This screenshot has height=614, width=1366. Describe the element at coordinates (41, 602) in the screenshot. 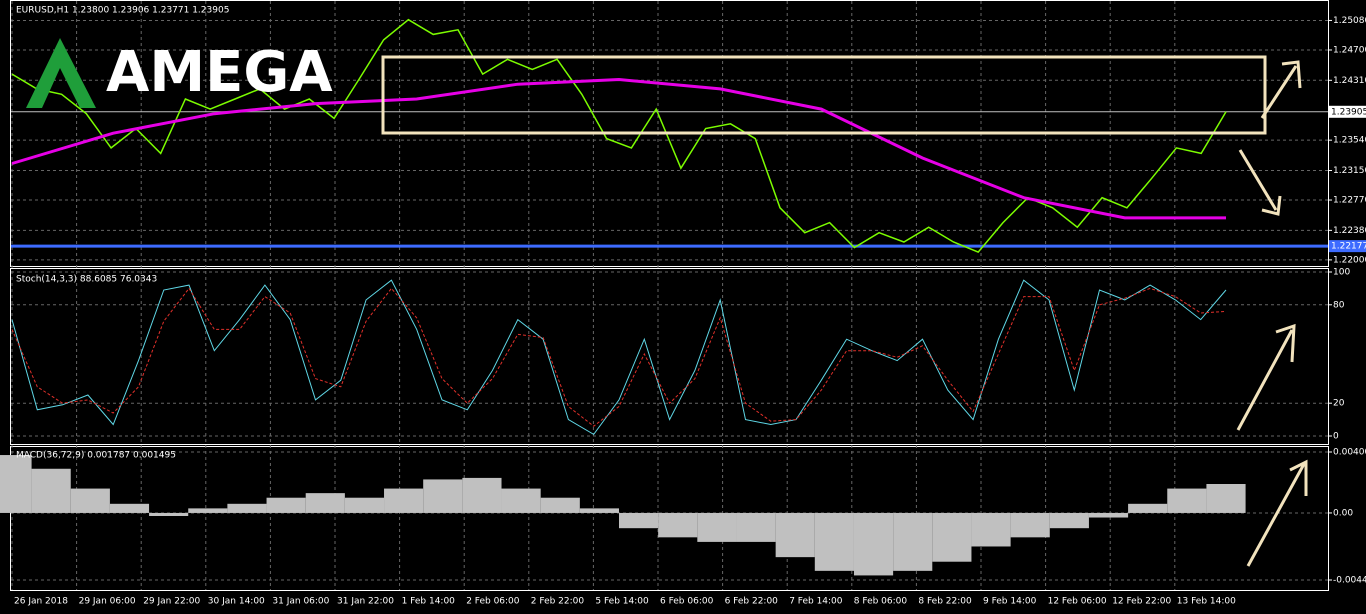

I see `x-tick-label: 26 Jan 2018` at that location.